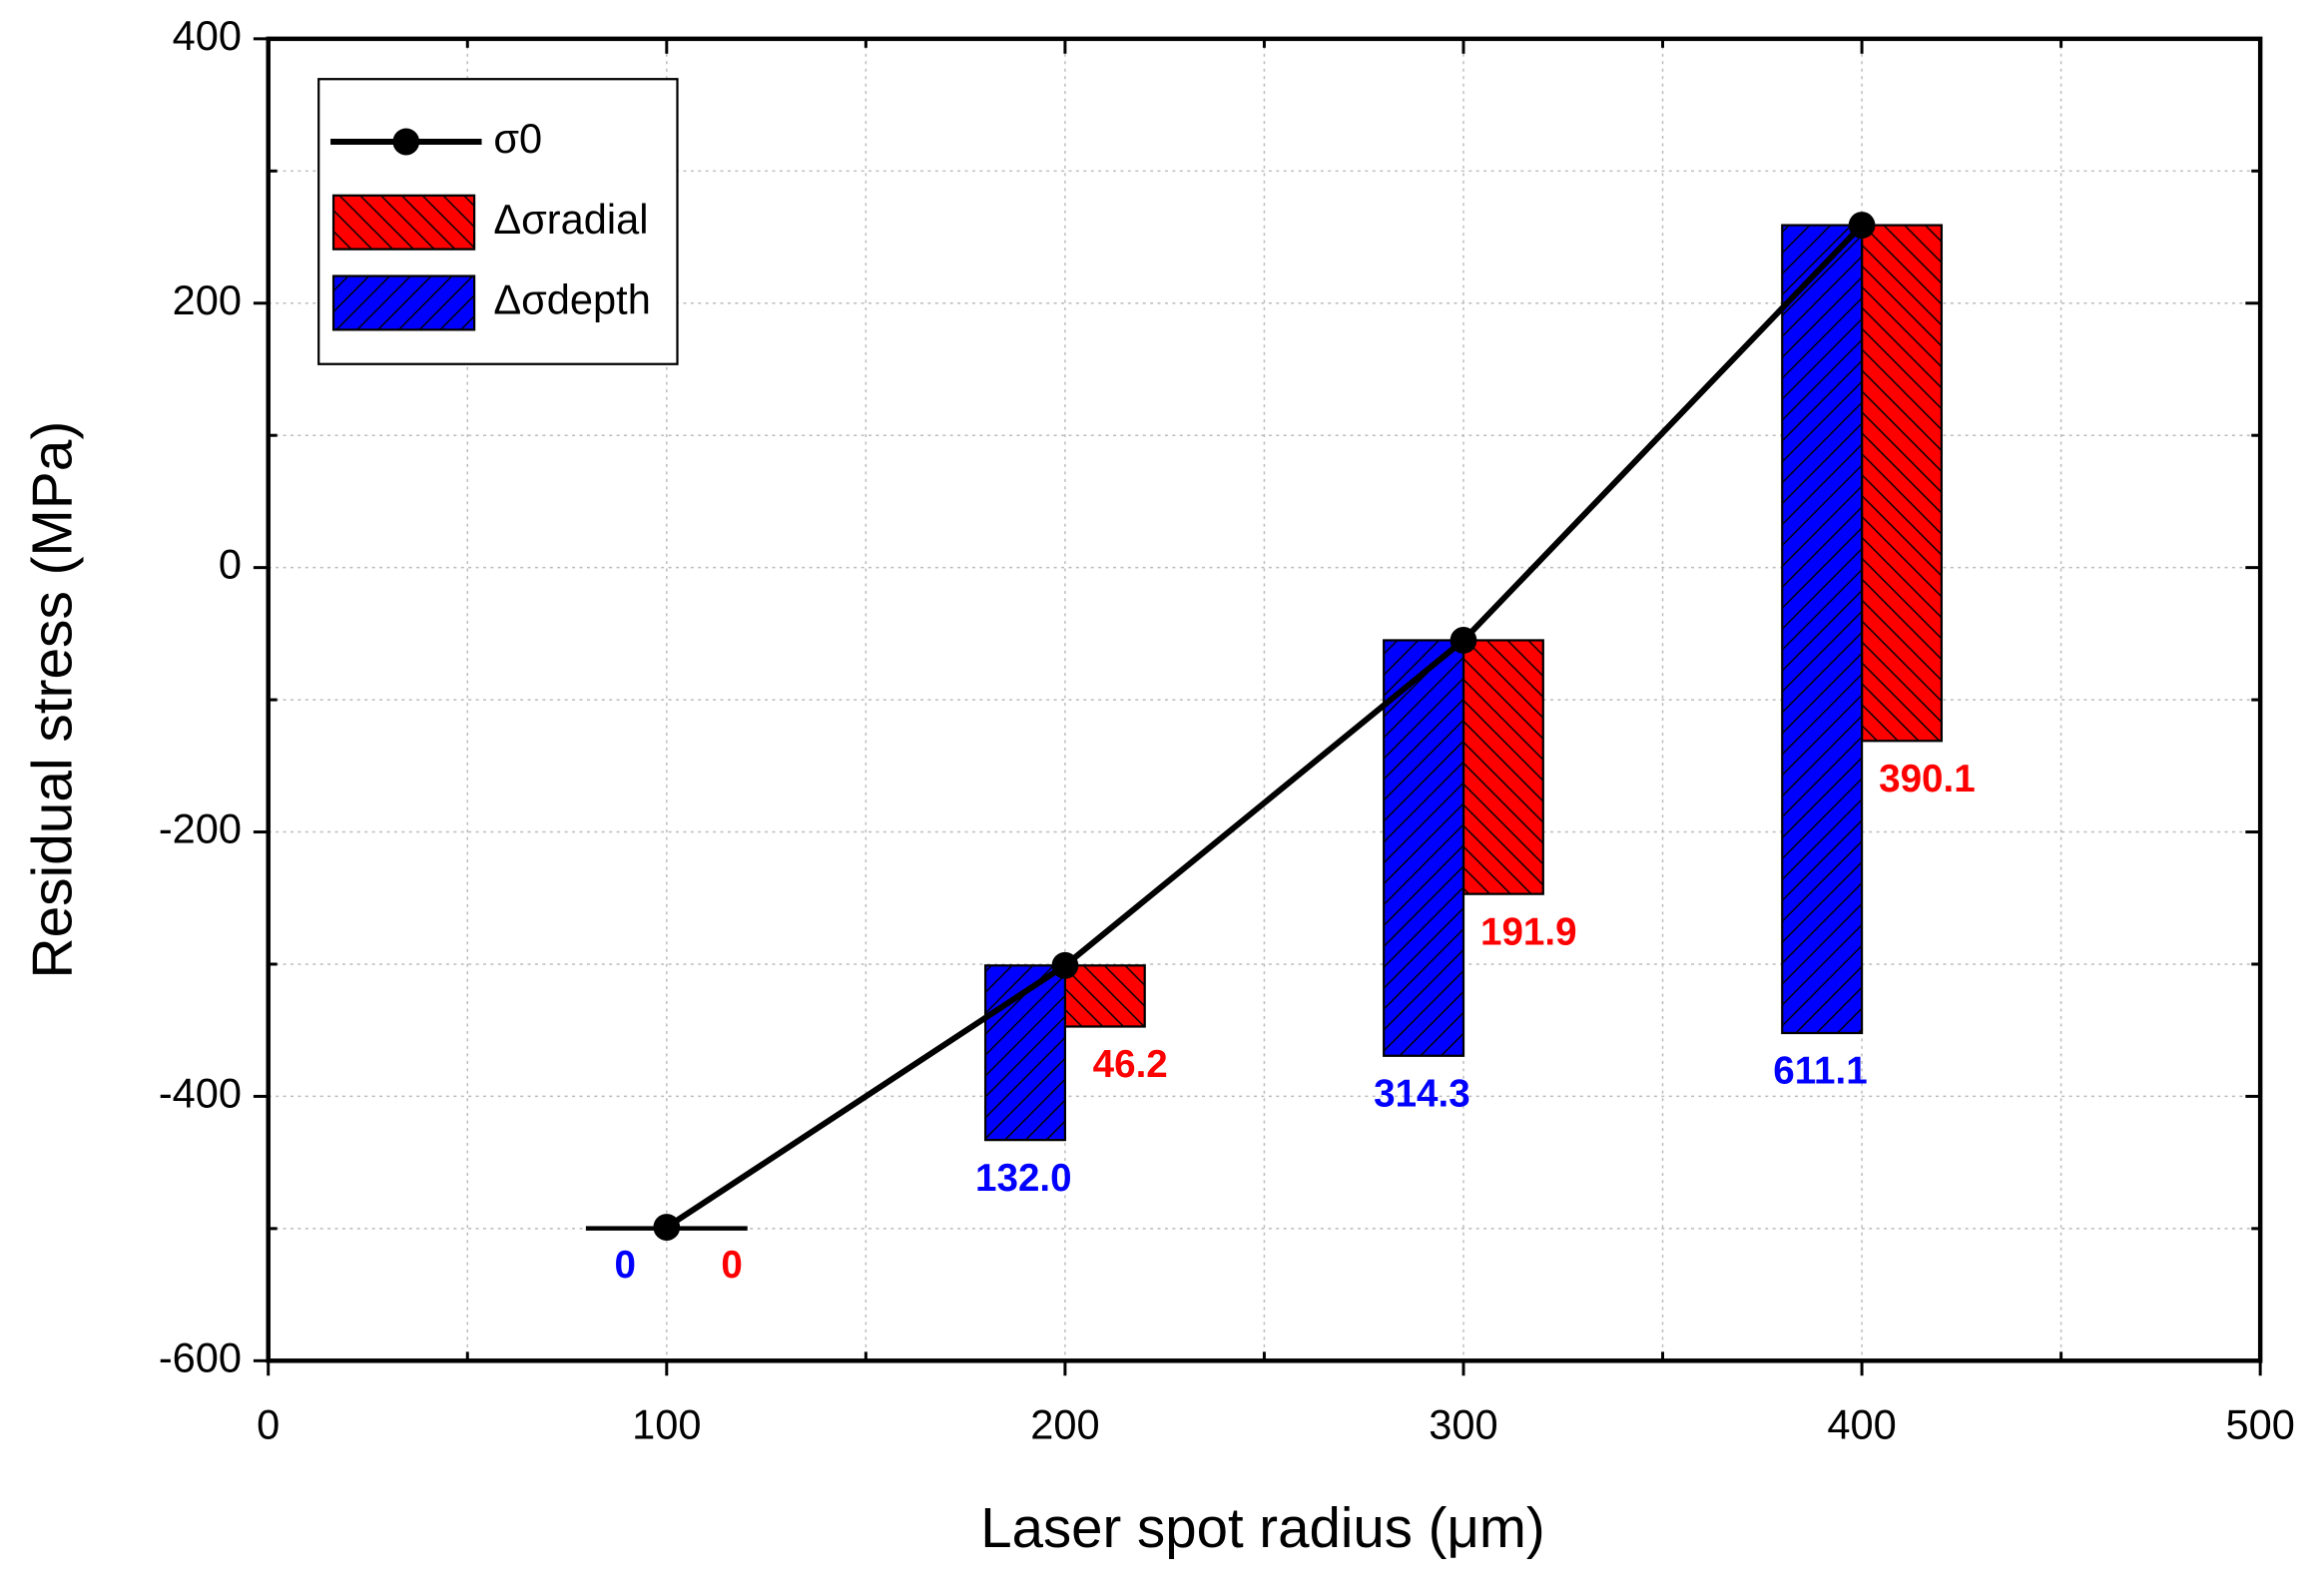  Describe the element at coordinates (570, 219) in the screenshot. I see `legend-label: Δσradial` at that location.